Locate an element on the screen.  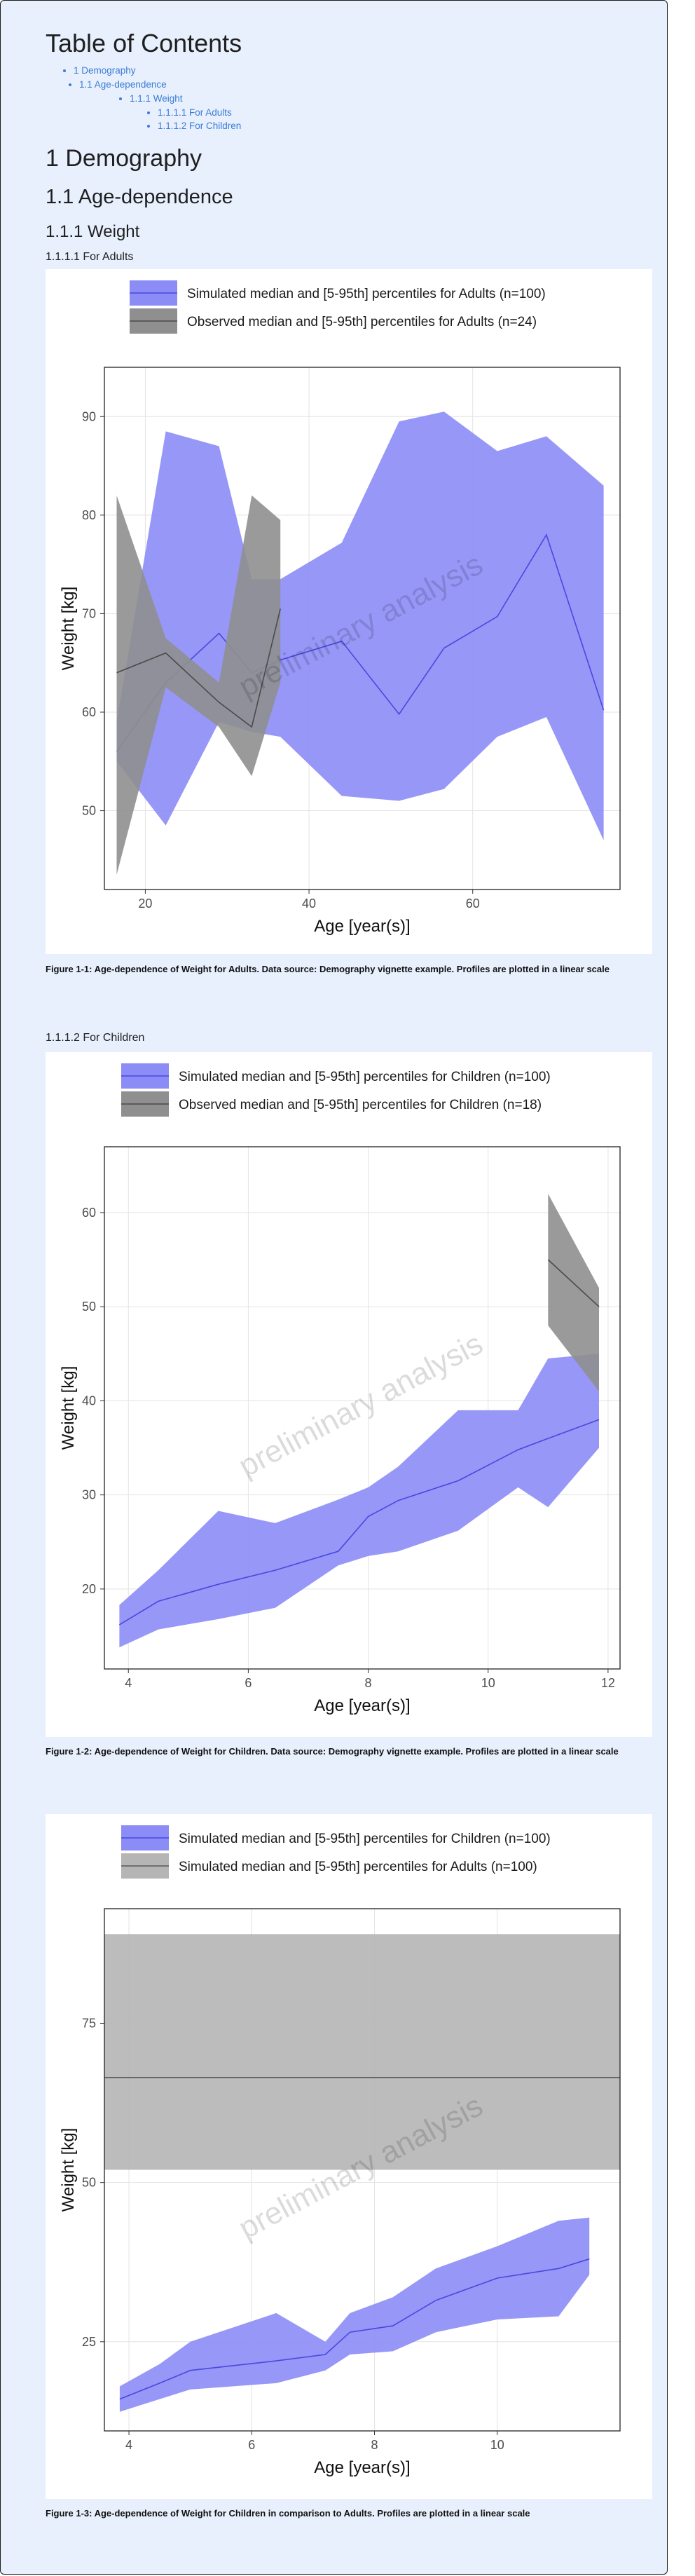
toc-link: 1.1 Age-dependence is located at coordinates (123, 84).